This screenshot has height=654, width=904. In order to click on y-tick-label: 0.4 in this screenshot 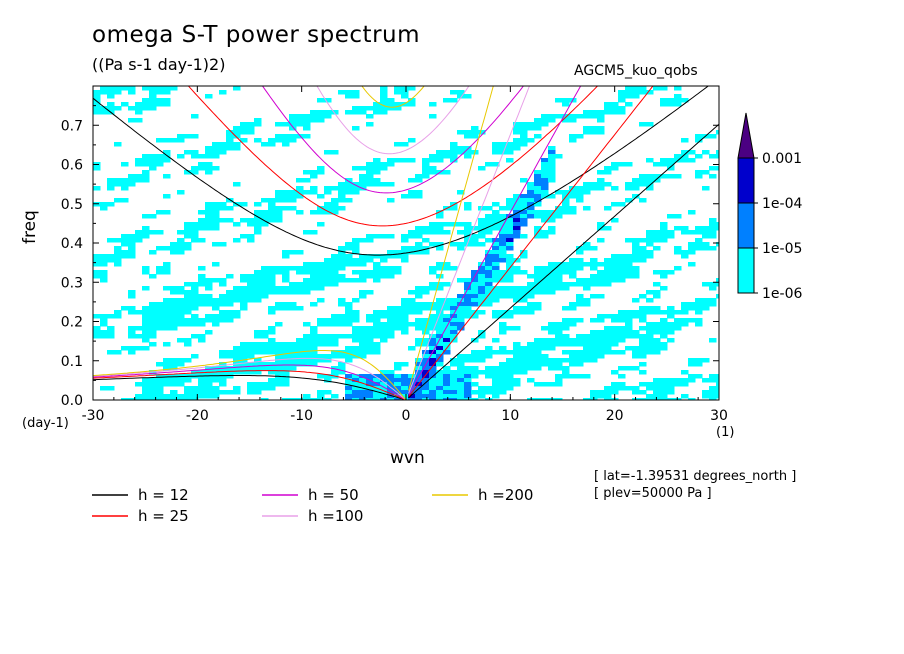, I will do `click(72, 244)`.